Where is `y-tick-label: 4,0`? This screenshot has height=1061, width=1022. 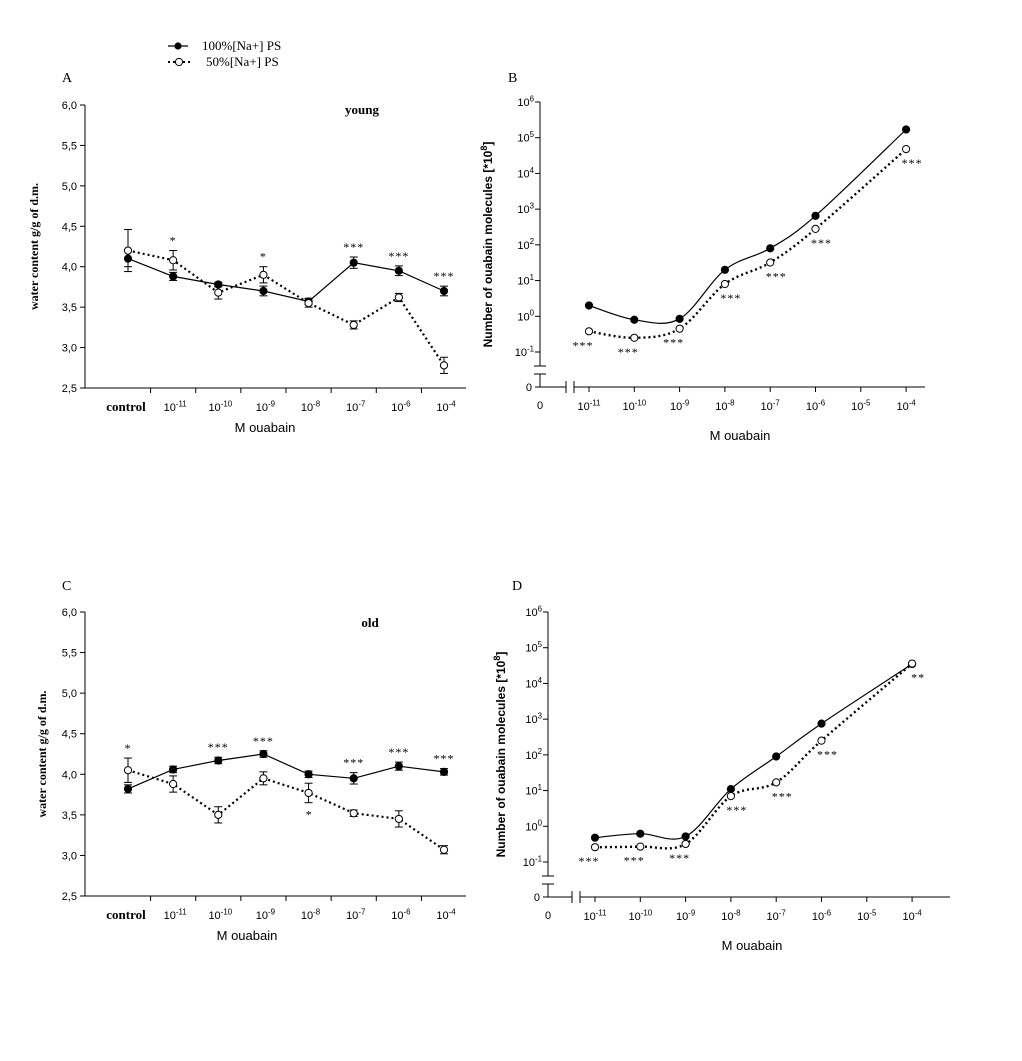
y-tick-label: 4,0 is located at coordinates (69, 775).